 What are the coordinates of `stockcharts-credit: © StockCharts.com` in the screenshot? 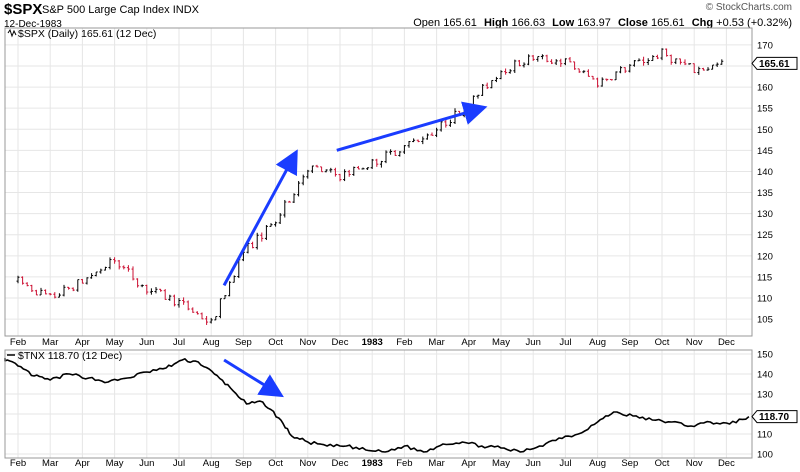 It's located at (748, 7).